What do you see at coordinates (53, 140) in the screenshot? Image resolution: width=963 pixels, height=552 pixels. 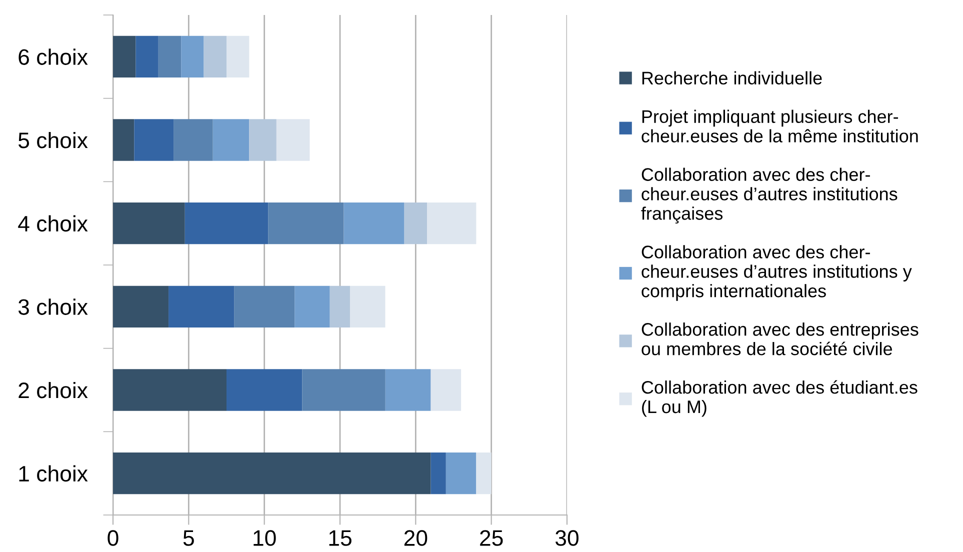 I see `y-tick-label: 5 choix` at bounding box center [53, 140].